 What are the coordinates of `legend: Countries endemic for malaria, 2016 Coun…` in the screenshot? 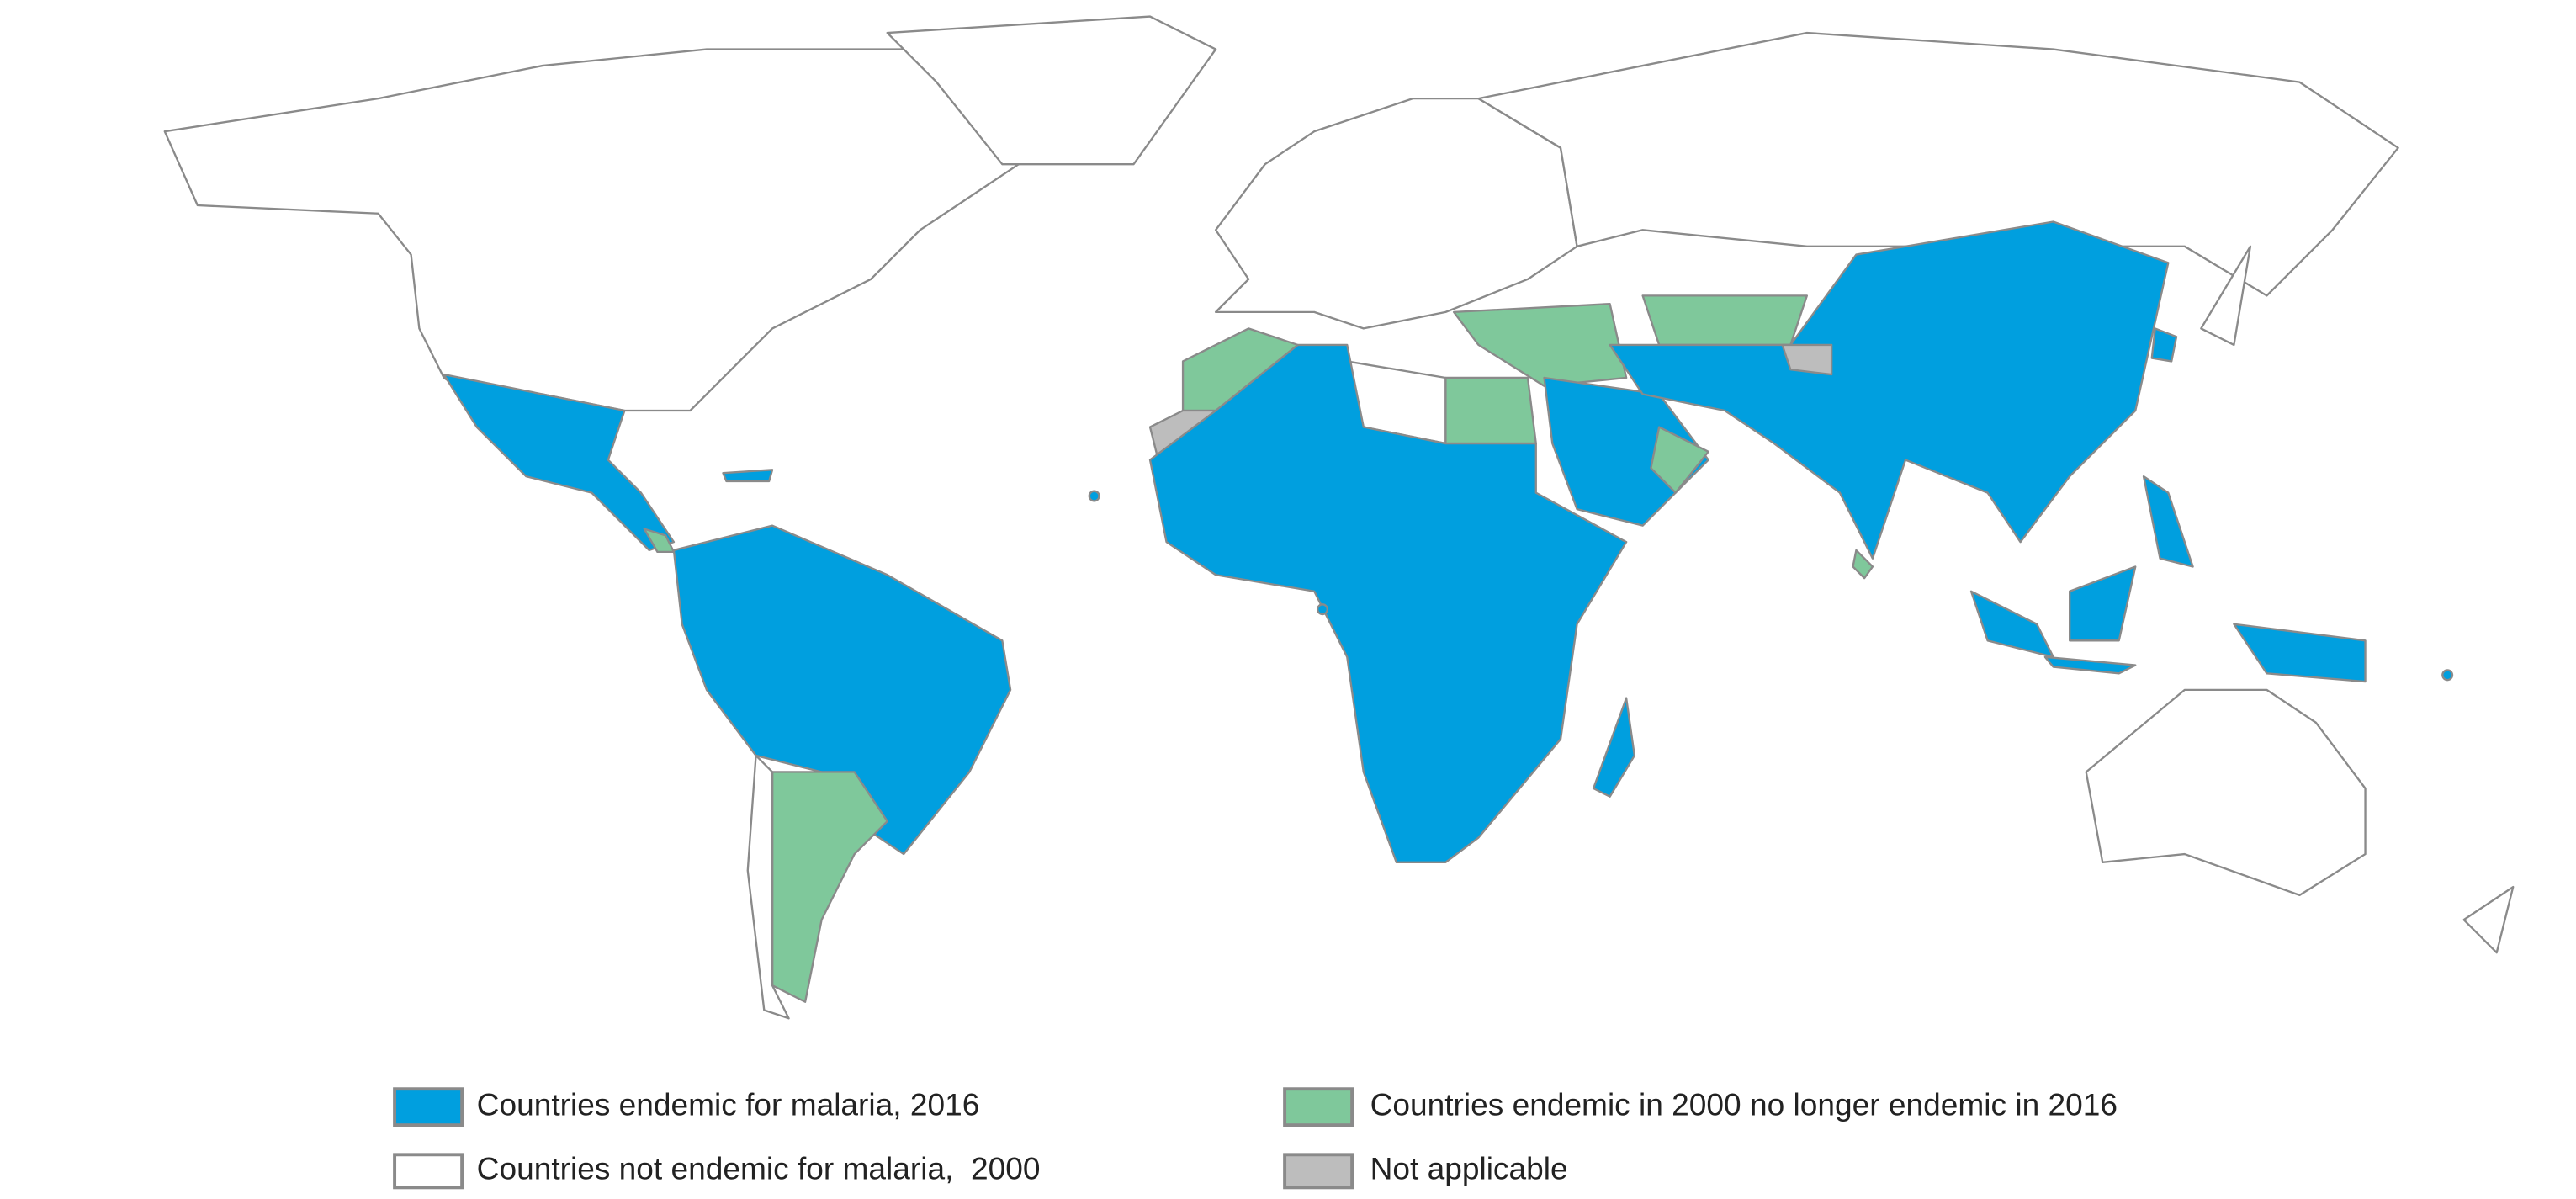 It's located at (1255, 1138).